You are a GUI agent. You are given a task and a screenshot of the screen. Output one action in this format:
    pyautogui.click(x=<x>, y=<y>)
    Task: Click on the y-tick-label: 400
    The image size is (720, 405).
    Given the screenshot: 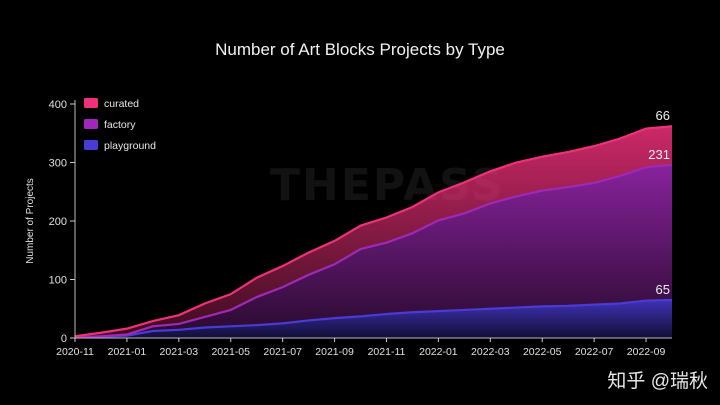 What is the action you would take?
    pyautogui.click(x=58, y=105)
    